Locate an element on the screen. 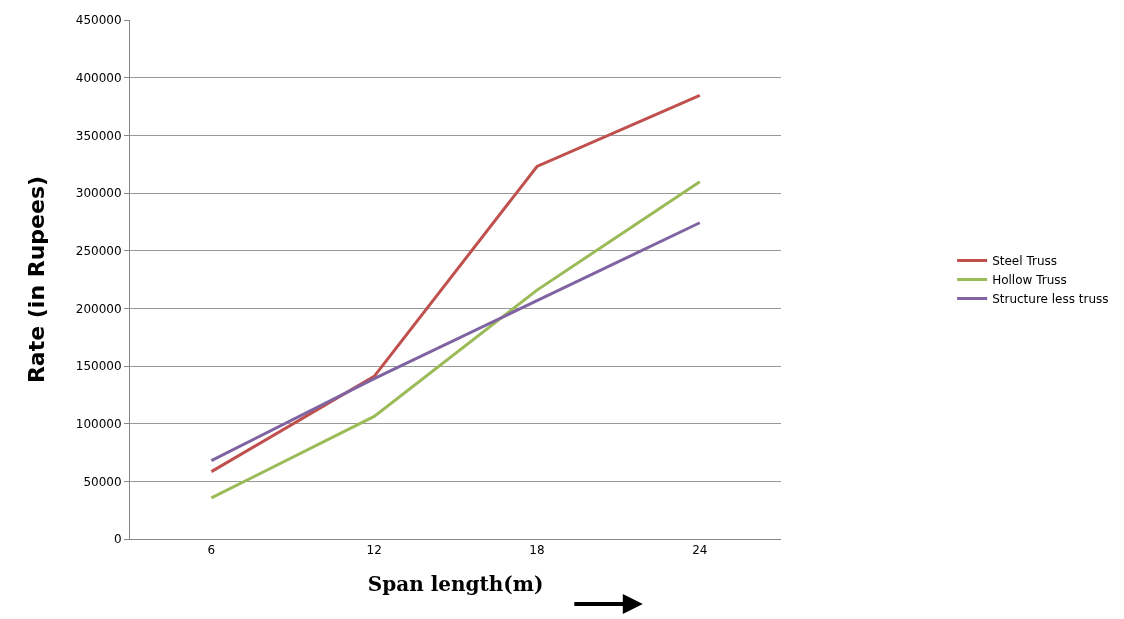  x-tick-label: 18 is located at coordinates (537, 550).